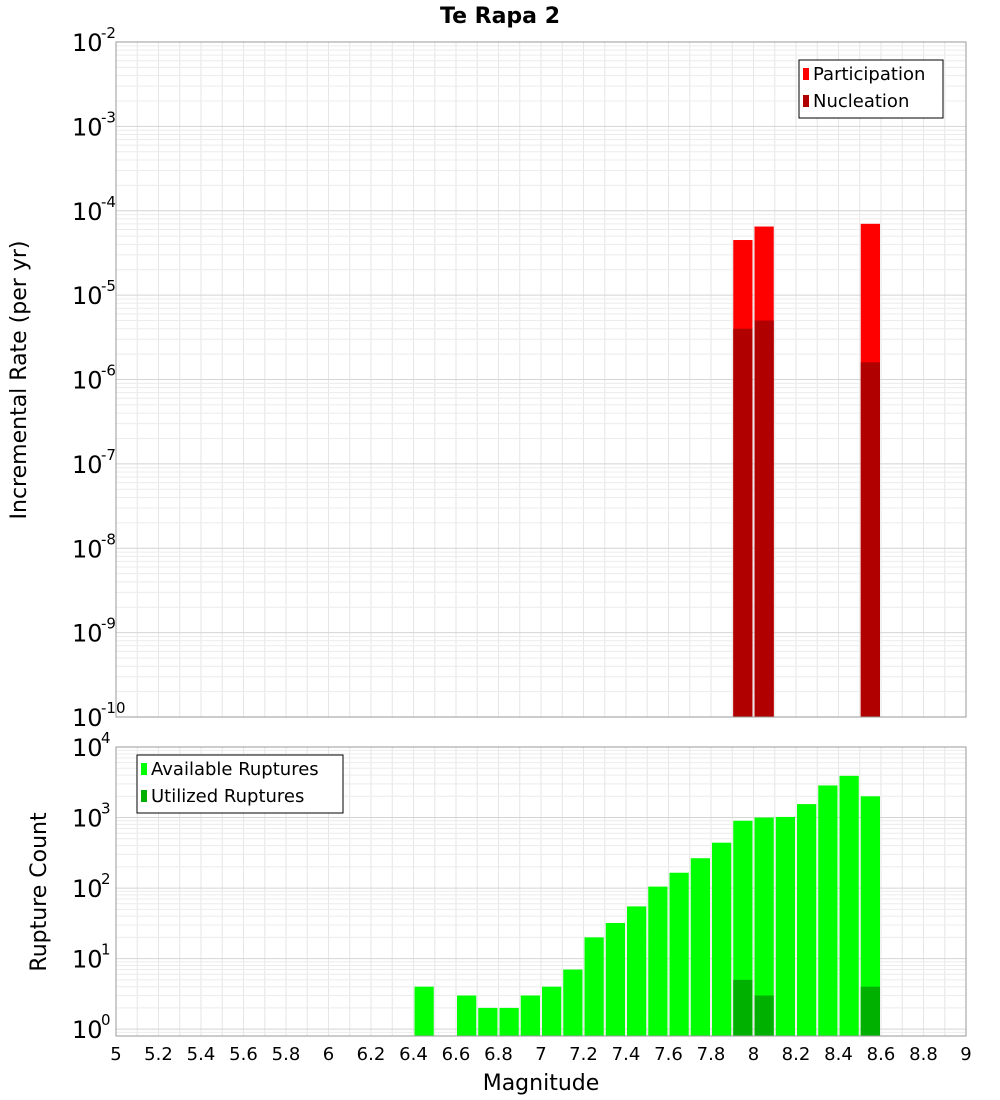 This screenshot has width=1000, height=1100. I want to click on legend-label: Participation, so click(869, 74).